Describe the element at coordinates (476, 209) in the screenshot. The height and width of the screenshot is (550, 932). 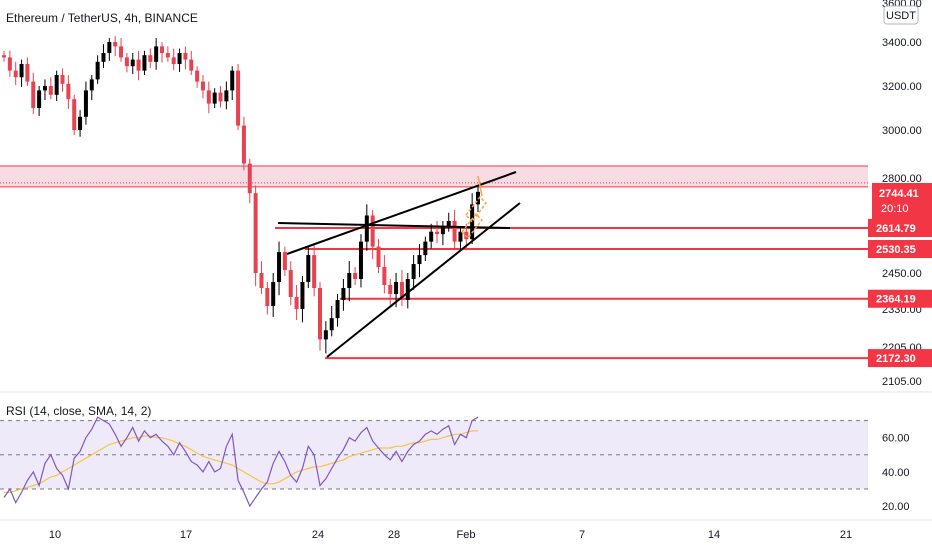
I see `projection-shape` at that location.